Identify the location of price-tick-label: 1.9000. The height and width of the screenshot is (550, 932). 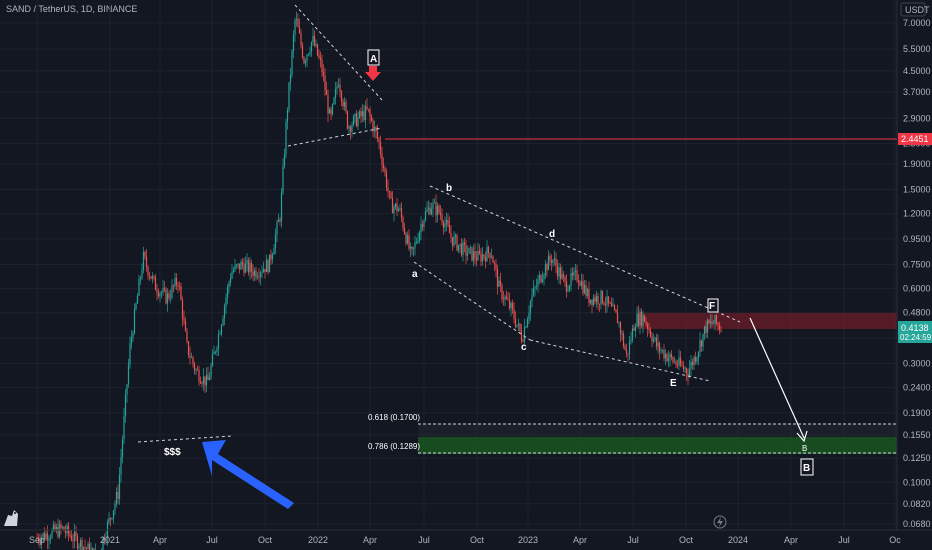
(917, 164).